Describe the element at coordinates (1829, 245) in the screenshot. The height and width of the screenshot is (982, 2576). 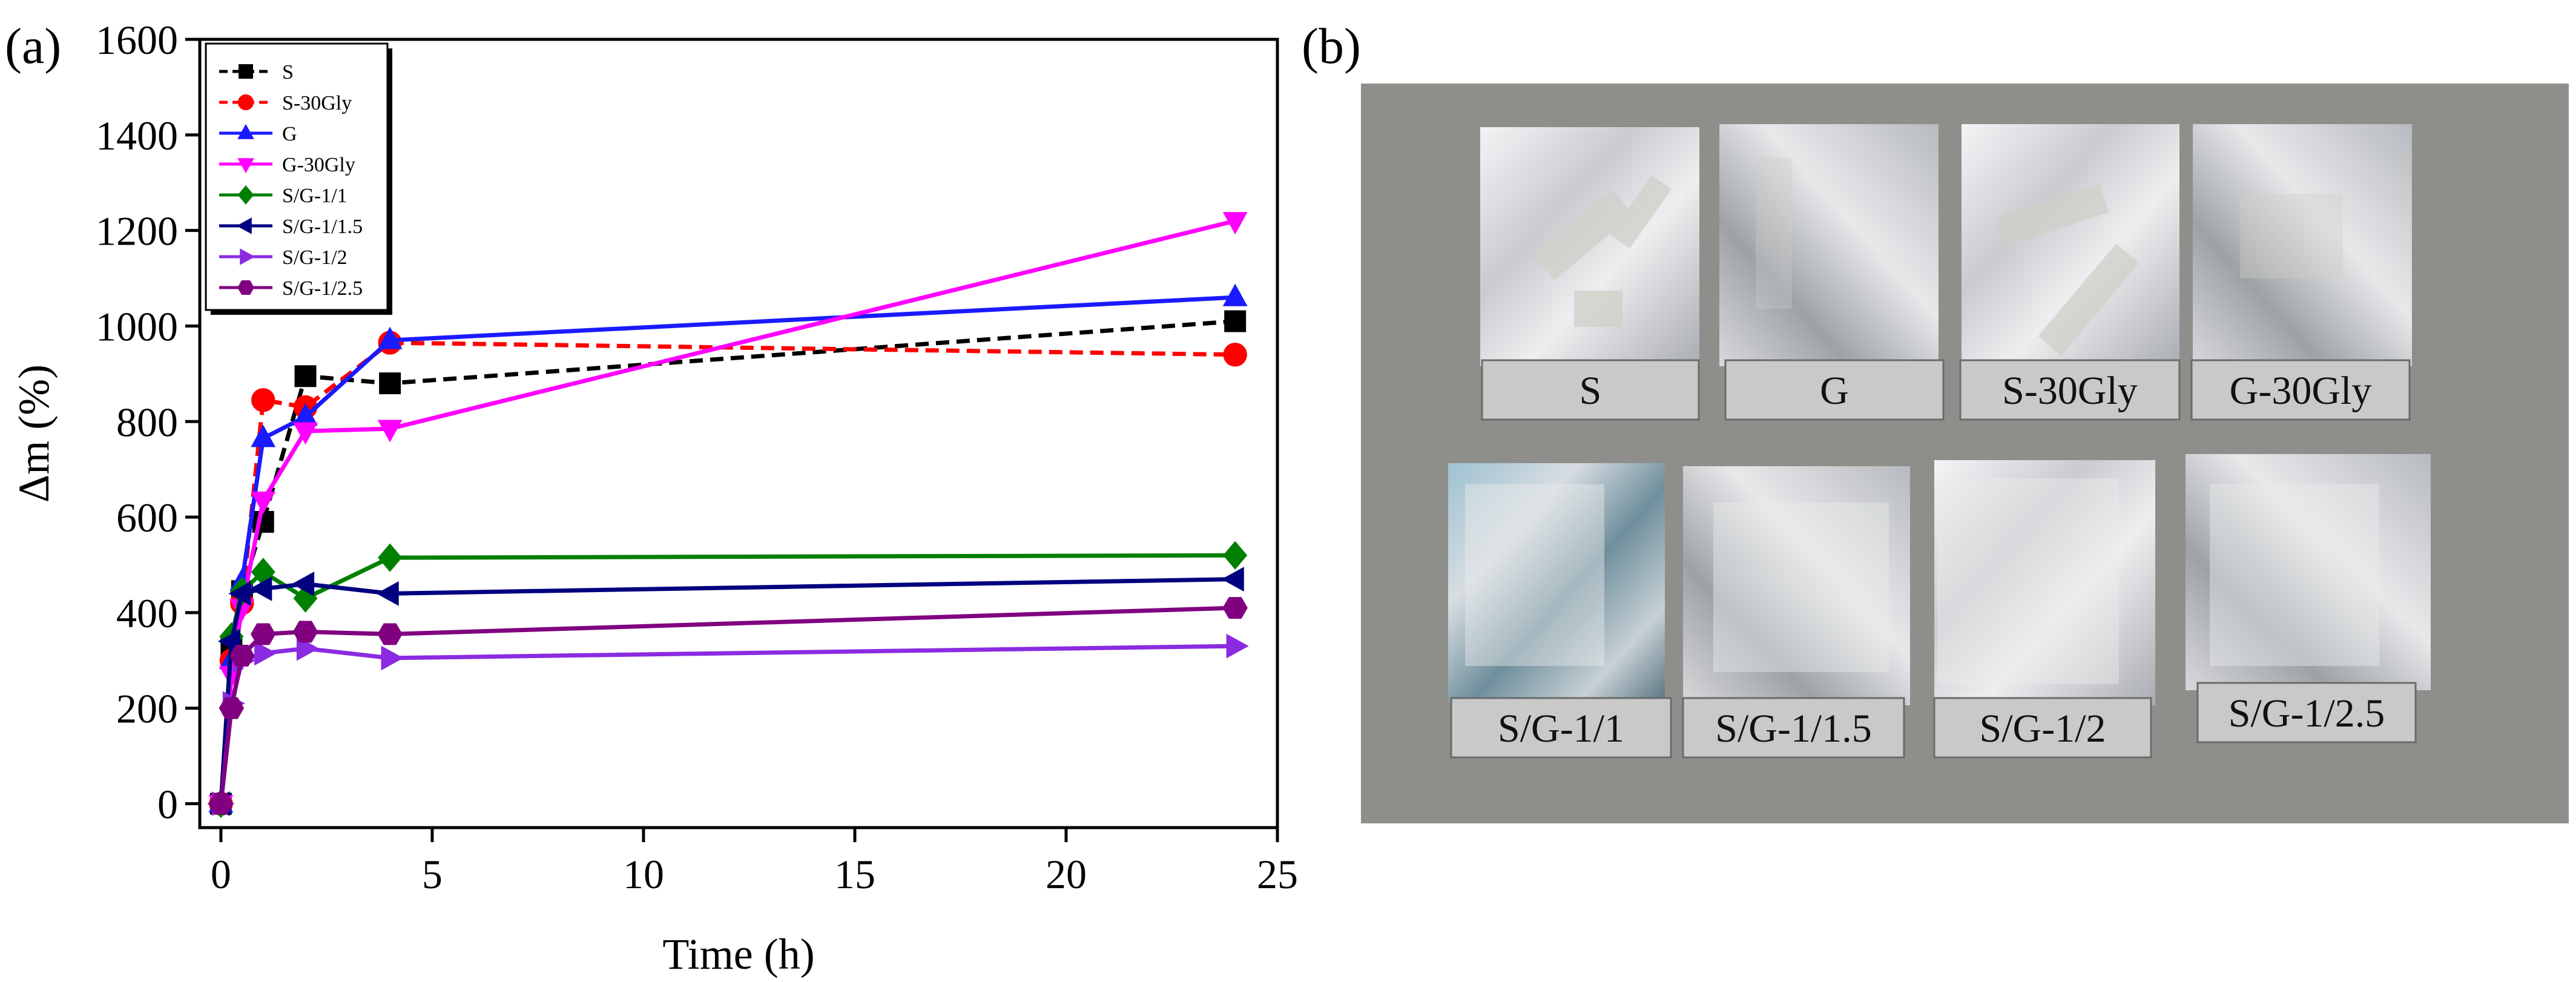
I see `foil-g` at that location.